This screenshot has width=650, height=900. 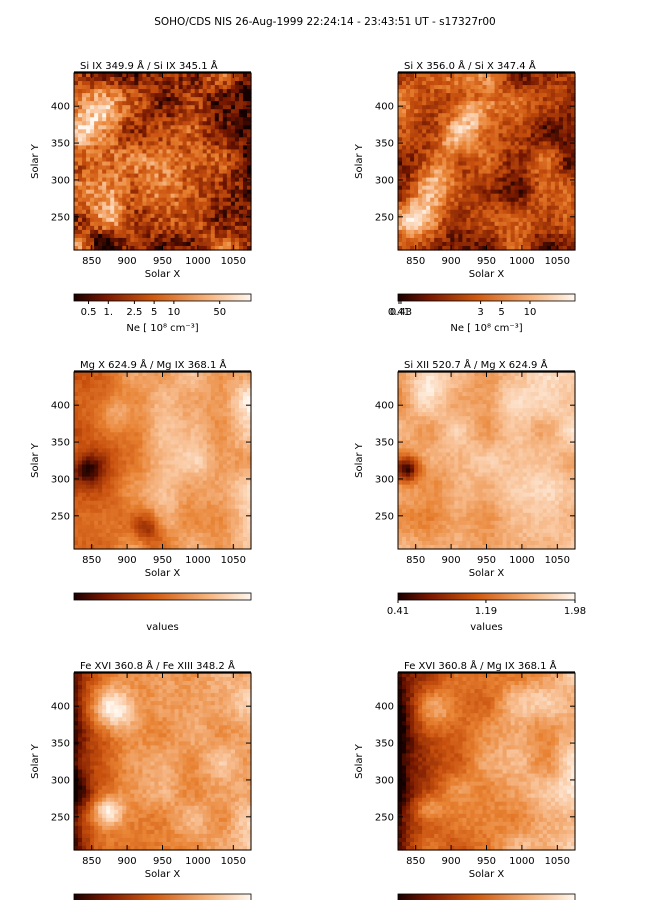 What do you see at coordinates (480, 665) in the screenshot?
I see `panel-title: Fe XVI 360.8 Å / Mg IX 368.1 Å` at bounding box center [480, 665].